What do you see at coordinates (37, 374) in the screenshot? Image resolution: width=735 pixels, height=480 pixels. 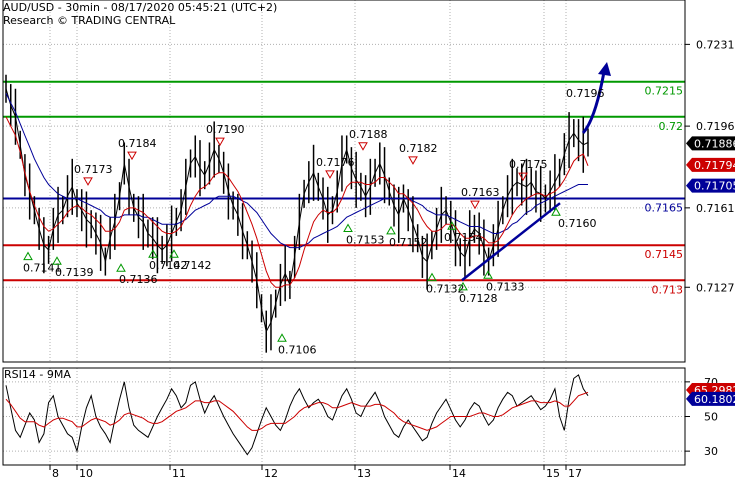 I see `rsi-panel-title: RSI14 - 9MA` at bounding box center [37, 374].